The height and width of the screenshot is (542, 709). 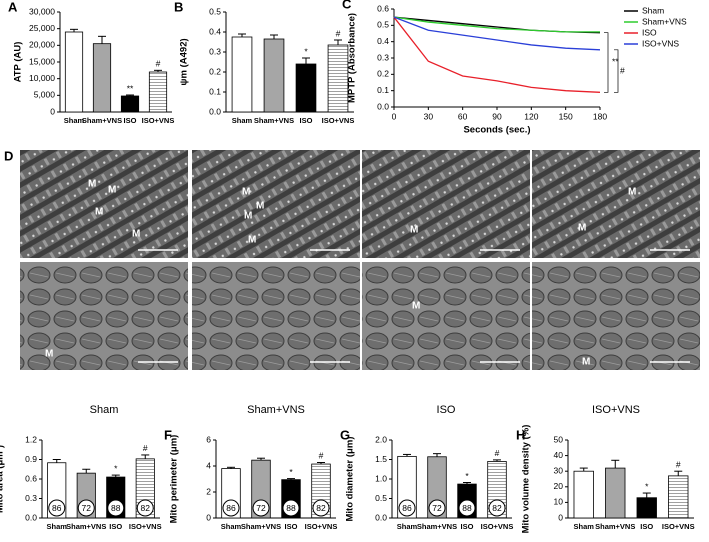 I want to click on x-tick-label: 60, so click(x=463, y=116).